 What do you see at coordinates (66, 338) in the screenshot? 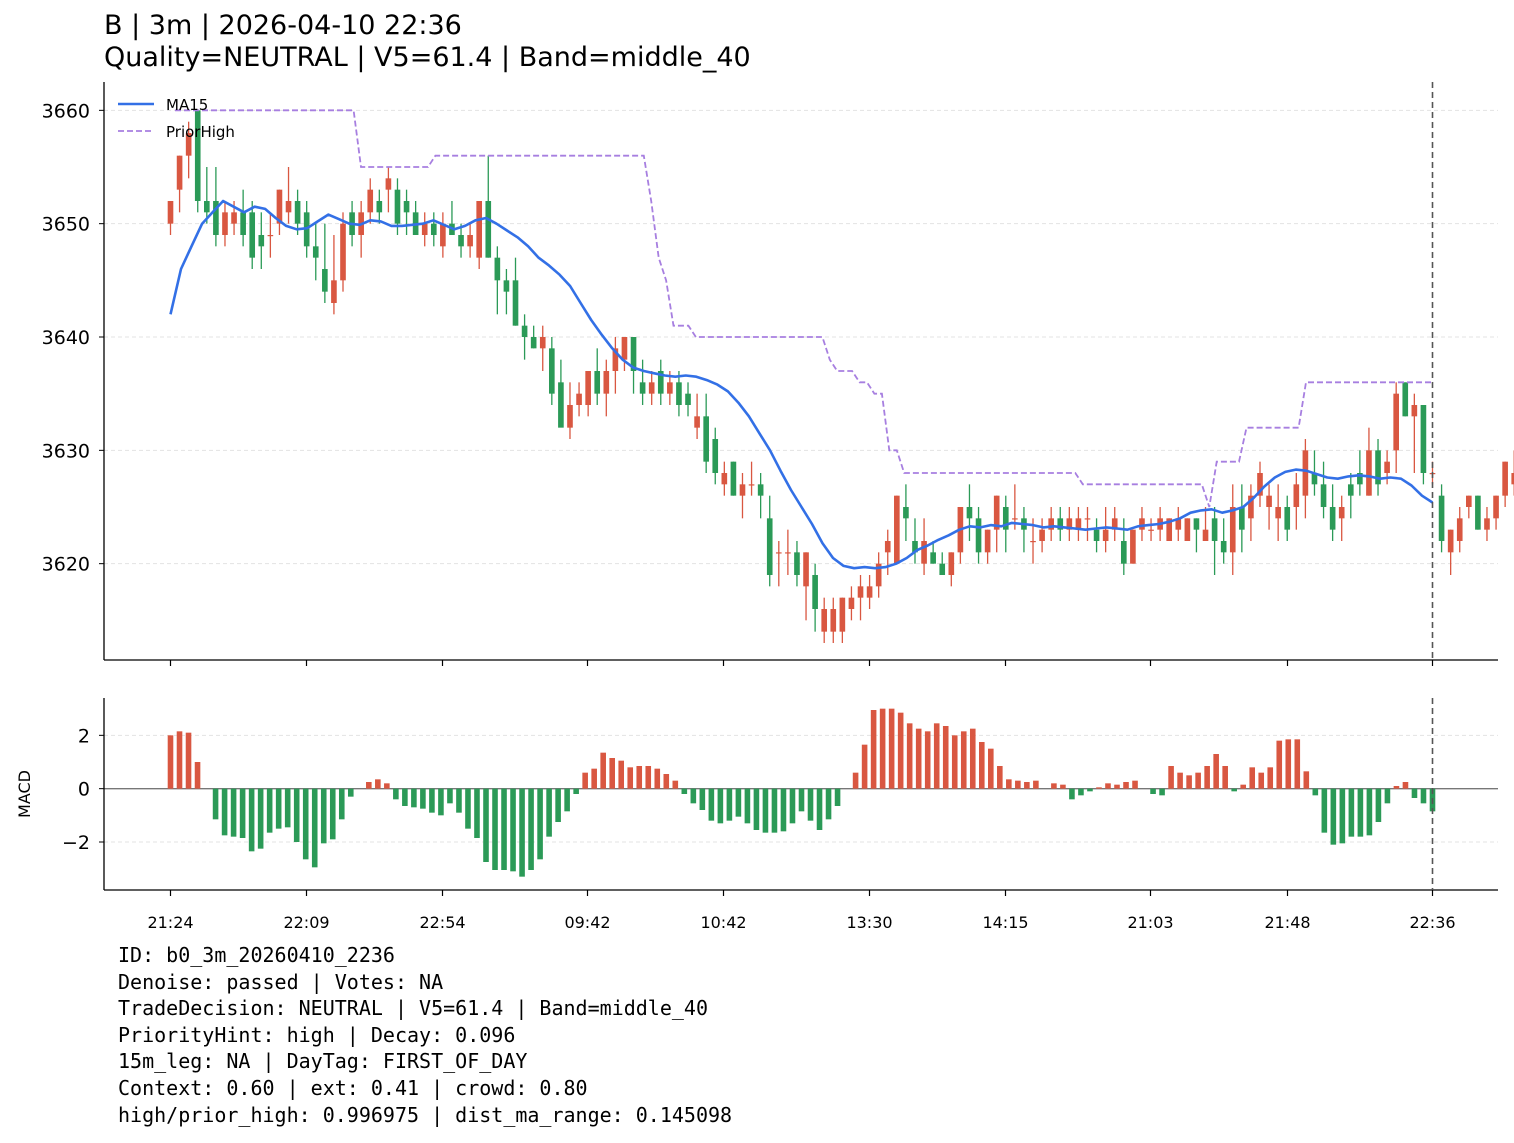
I see `price-ytick-label: 3640` at bounding box center [66, 338].